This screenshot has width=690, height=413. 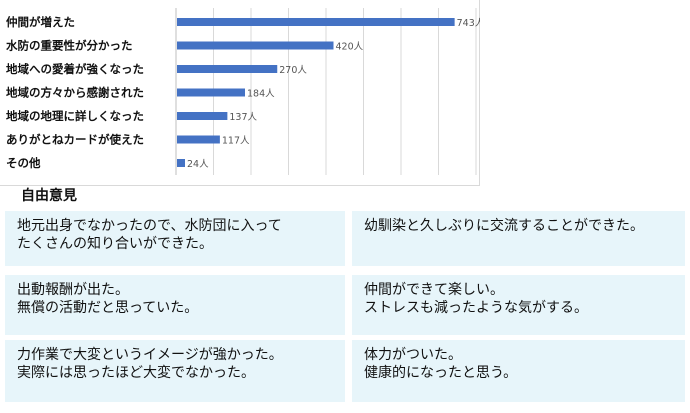 What do you see at coordinates (518, 238) in the screenshot?
I see `opinion-card-2: 幼馴染と久しぶりに交流することができた。` at bounding box center [518, 238].